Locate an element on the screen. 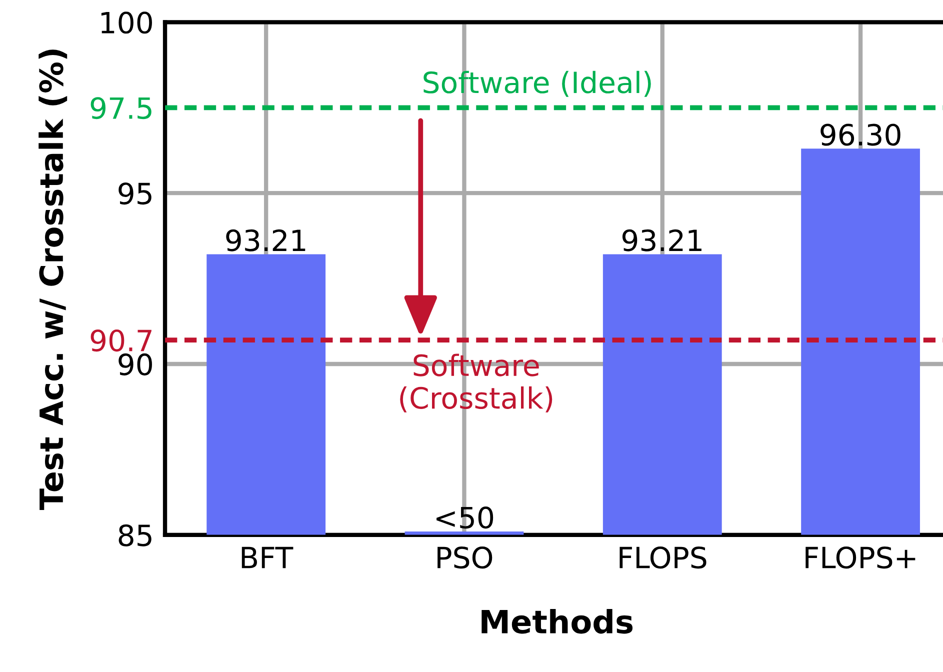 This screenshot has width=943, height=672. data-label: <50 is located at coordinates (465, 517).